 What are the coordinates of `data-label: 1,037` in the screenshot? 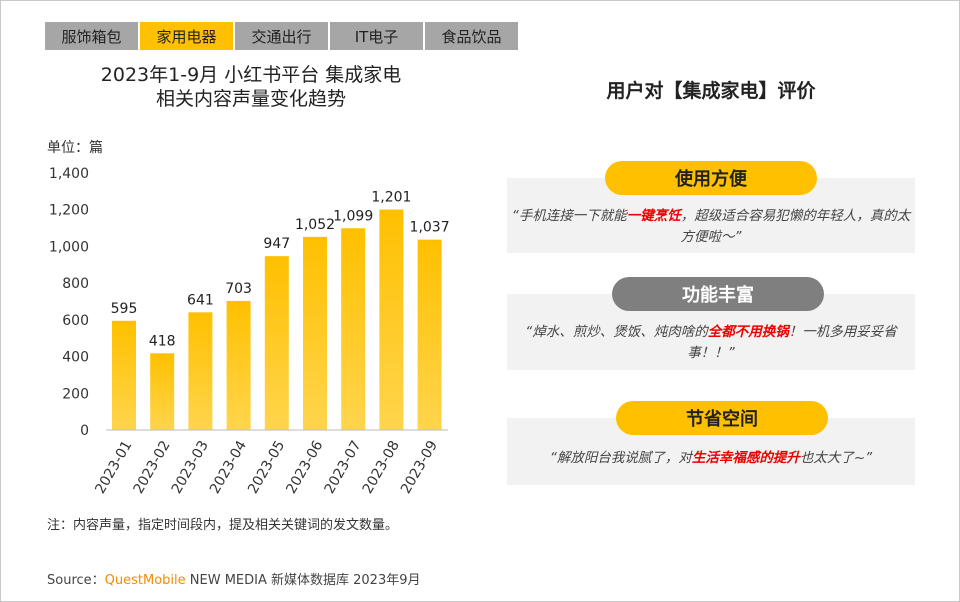 It's located at (430, 228).